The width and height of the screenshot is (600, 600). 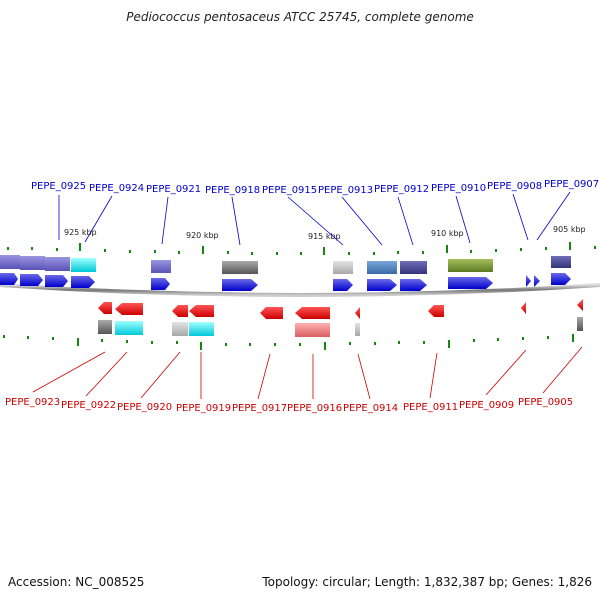 What do you see at coordinates (401, 189) in the screenshot?
I see `gene-label: PEPE_0912` at bounding box center [401, 189].